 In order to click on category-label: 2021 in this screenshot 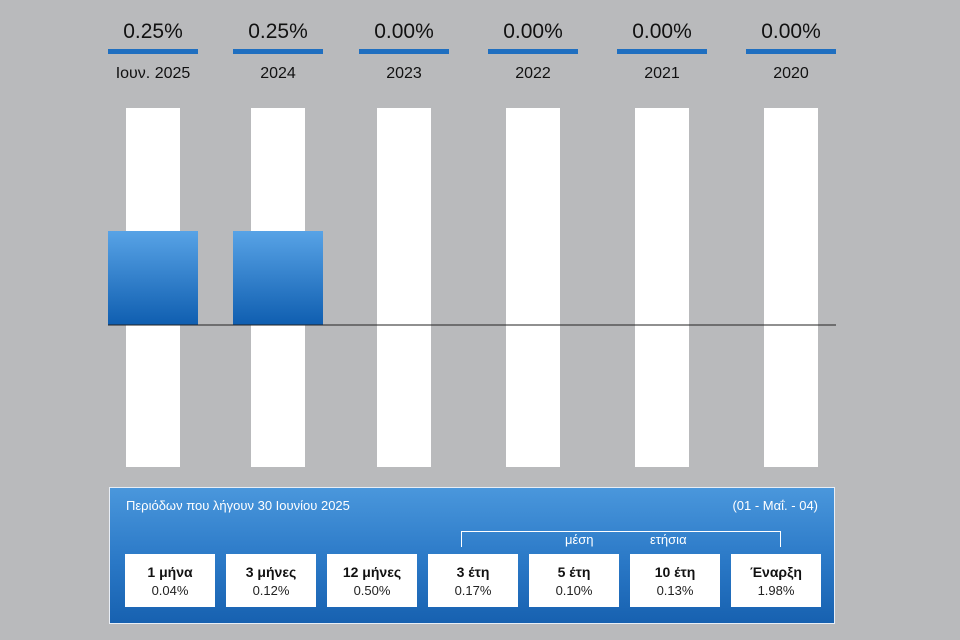, I will do `click(662, 73)`.